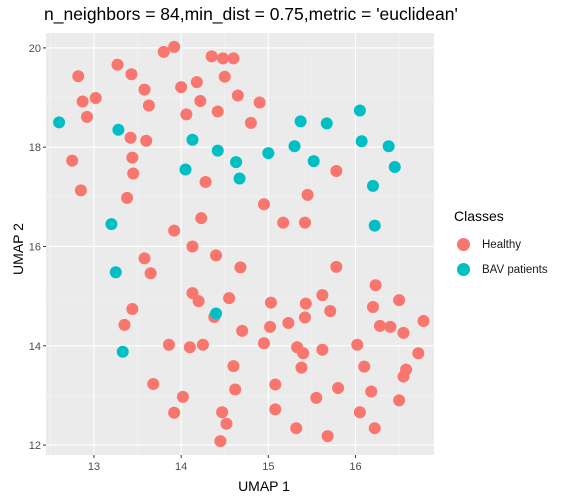 Image resolution: width=570 pixels, height=502 pixels. Describe the element at coordinates (35, 347) in the screenshot. I see `y-tick-label: 14` at that location.